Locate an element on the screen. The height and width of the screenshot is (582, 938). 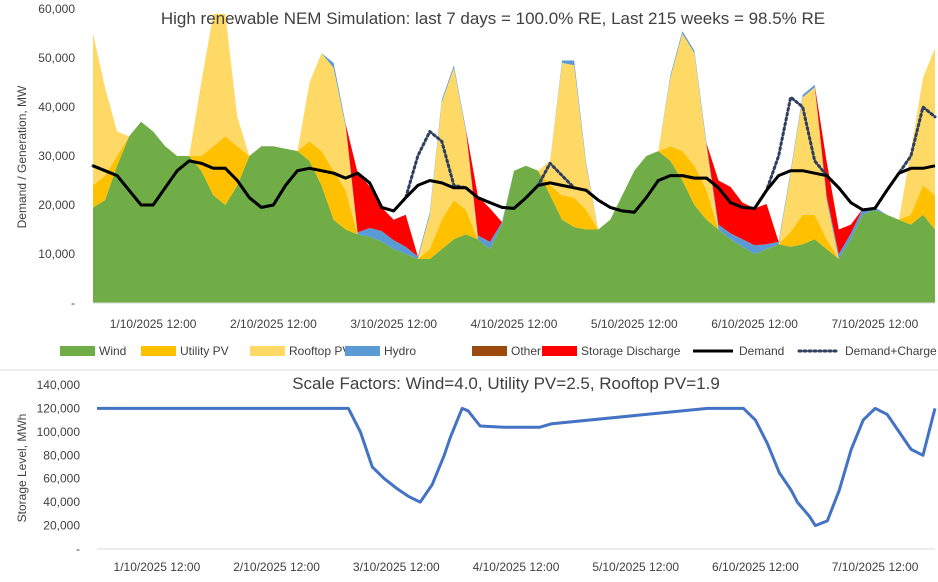
bottom-y-axis-label: Storage Level, MWh is located at coordinates (22, 468).